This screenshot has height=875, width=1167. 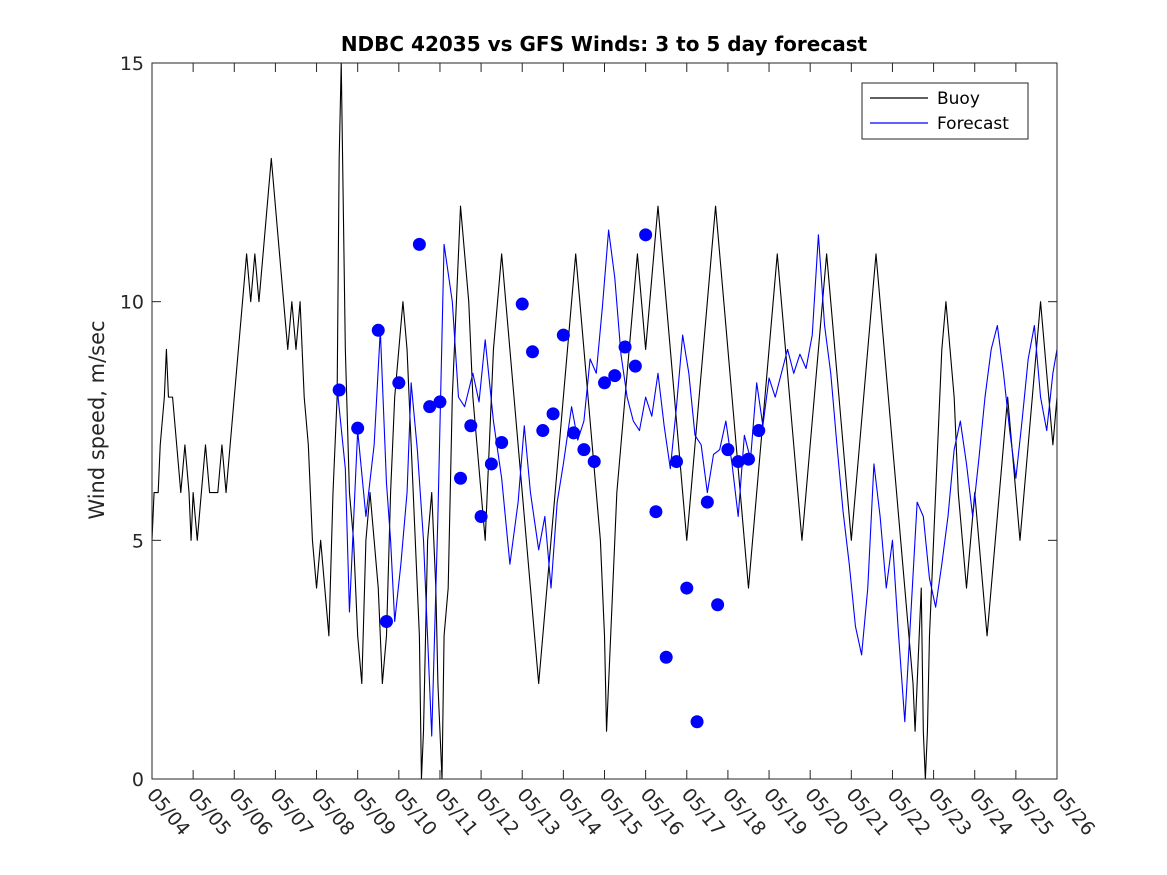 I want to click on legend-box, so click(x=945, y=111).